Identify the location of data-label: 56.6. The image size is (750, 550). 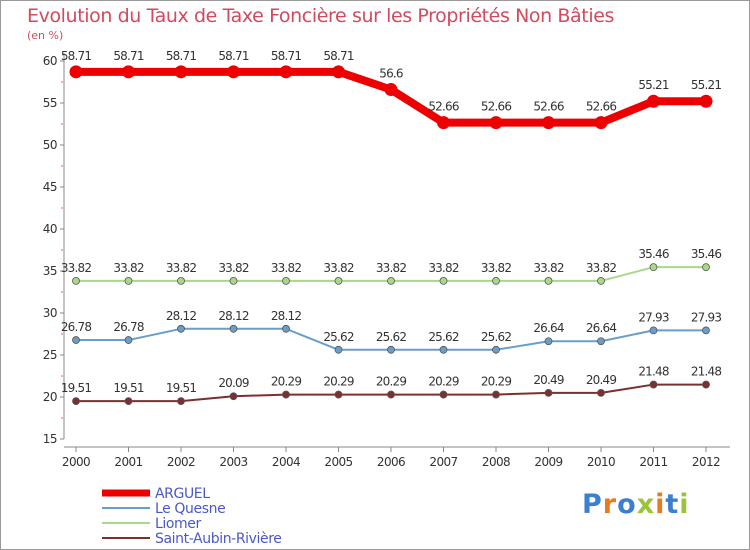
(391, 74).